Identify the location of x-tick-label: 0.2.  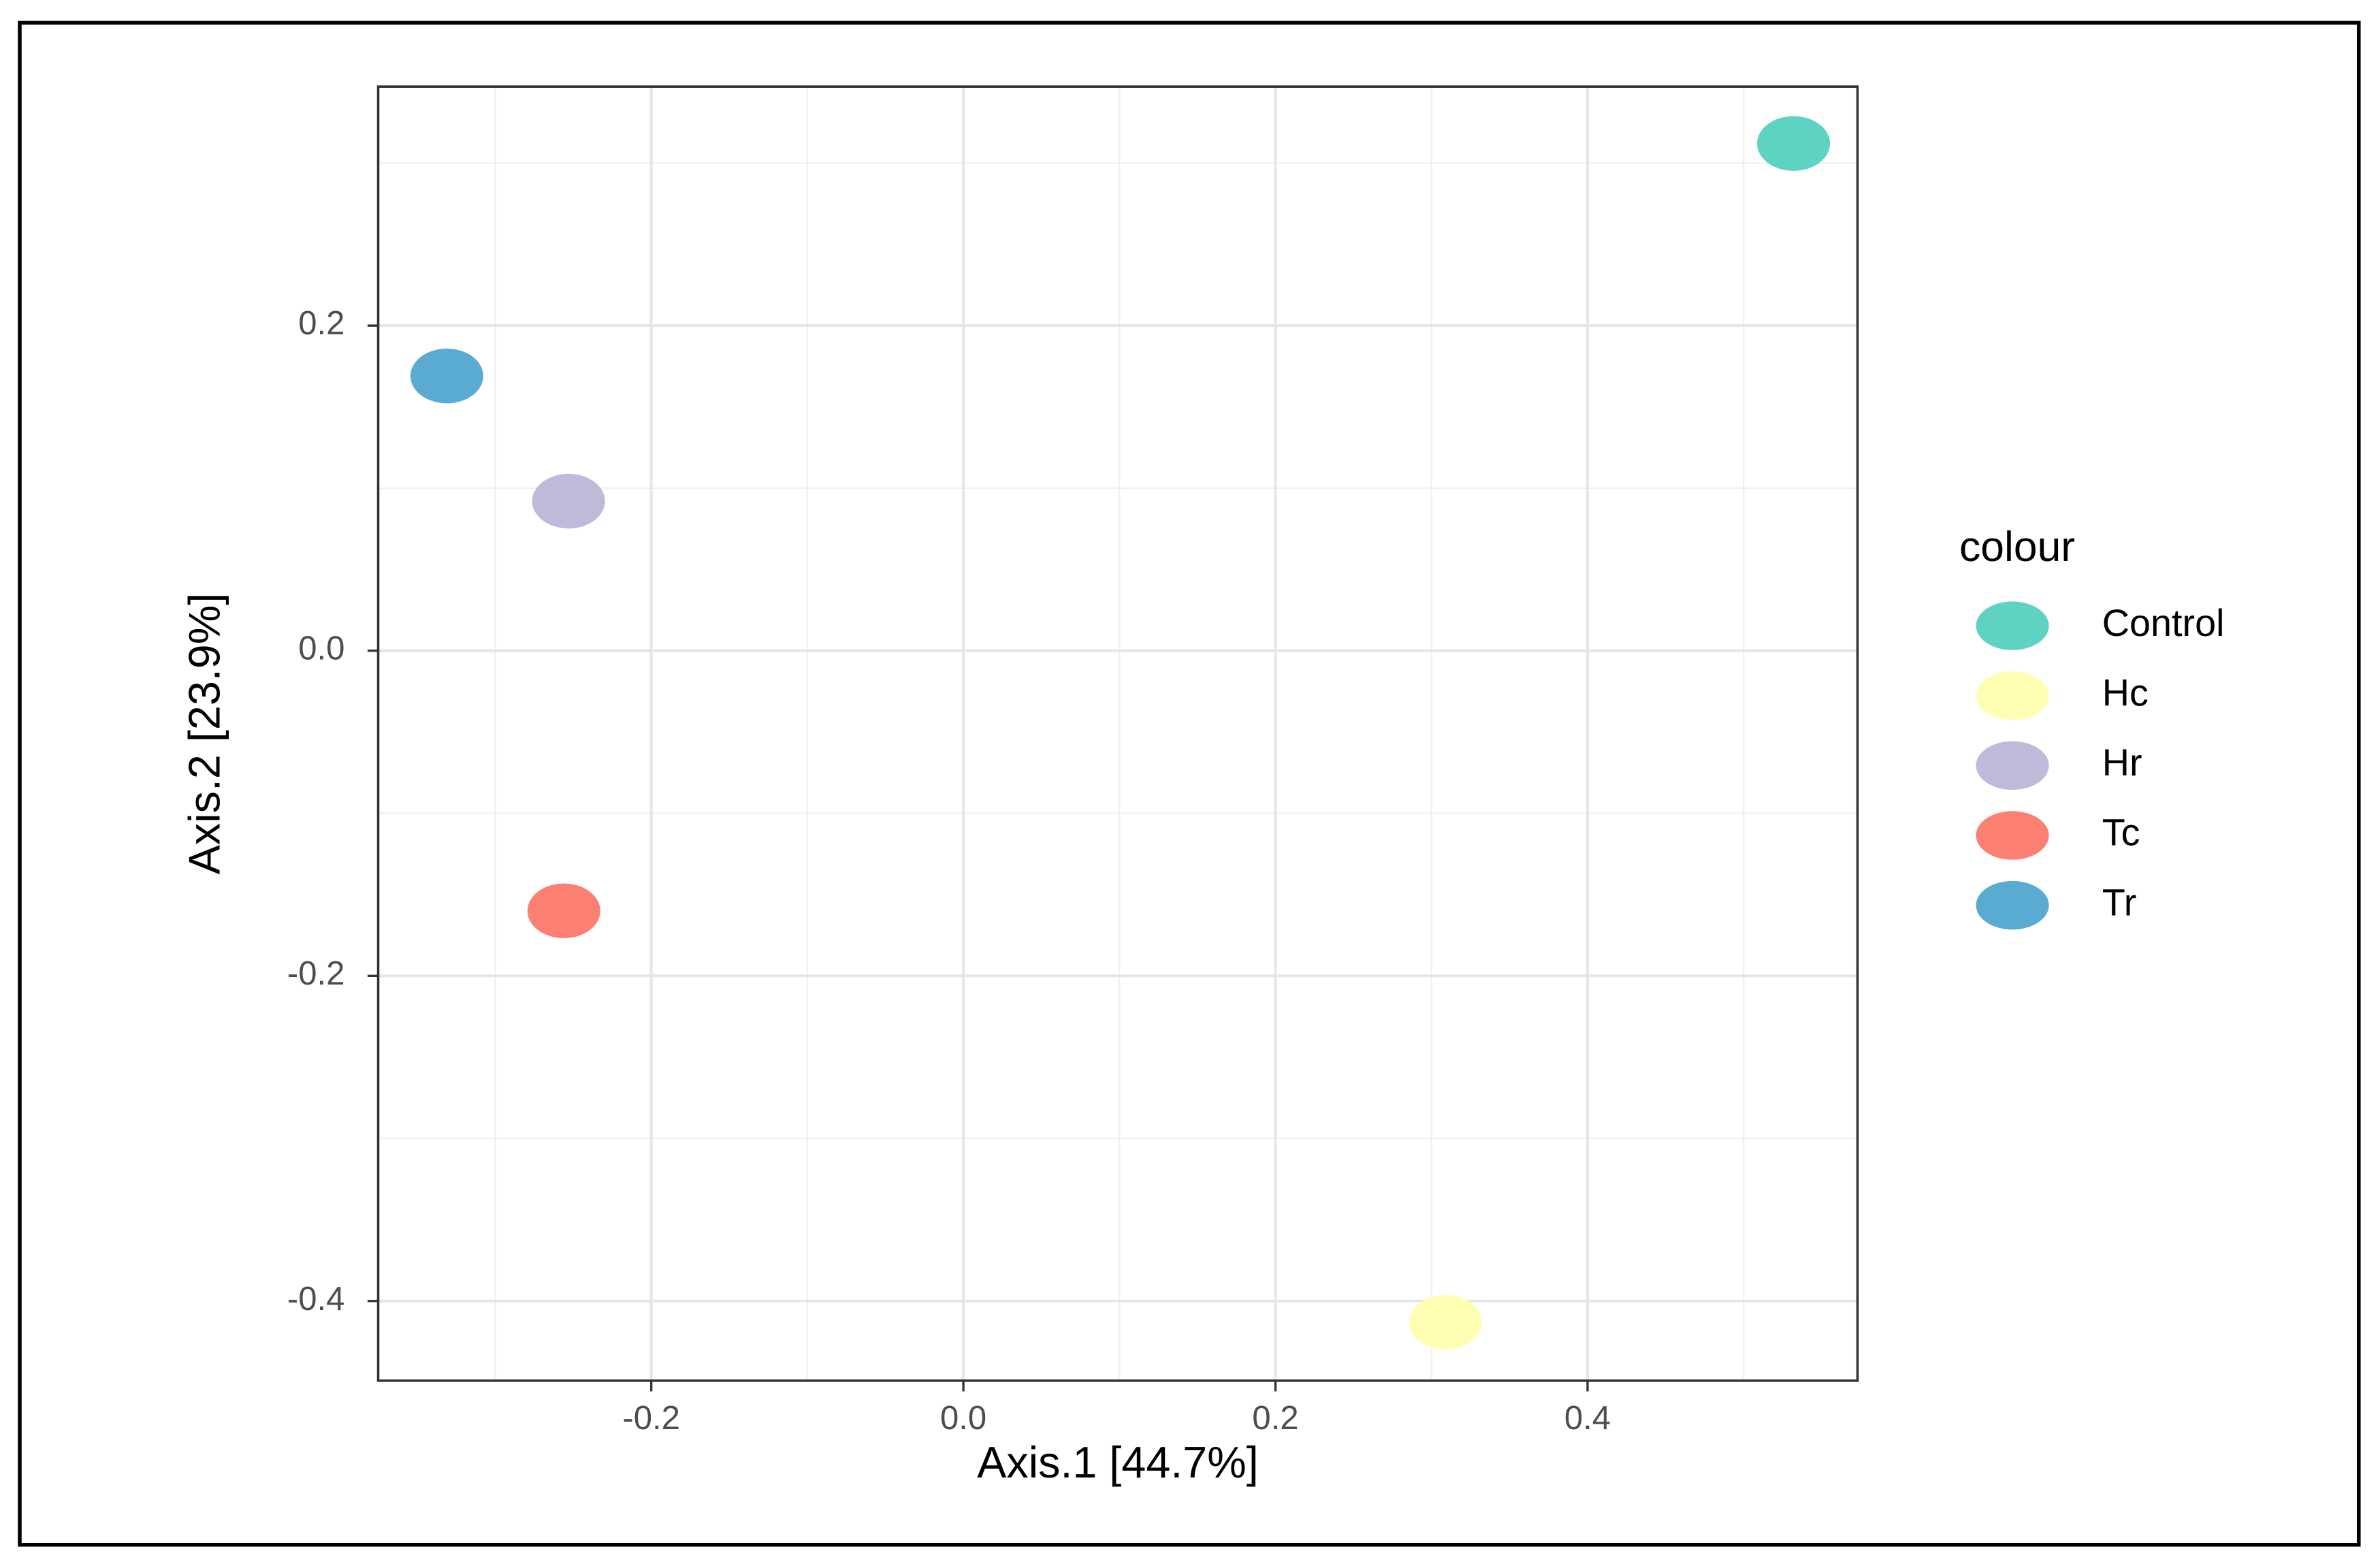
(1275, 1419).